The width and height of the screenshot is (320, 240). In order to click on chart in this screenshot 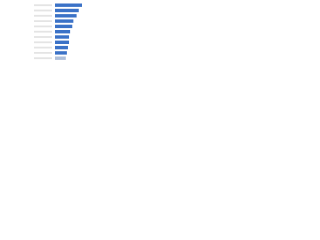, I will do `click(58, 31)`.